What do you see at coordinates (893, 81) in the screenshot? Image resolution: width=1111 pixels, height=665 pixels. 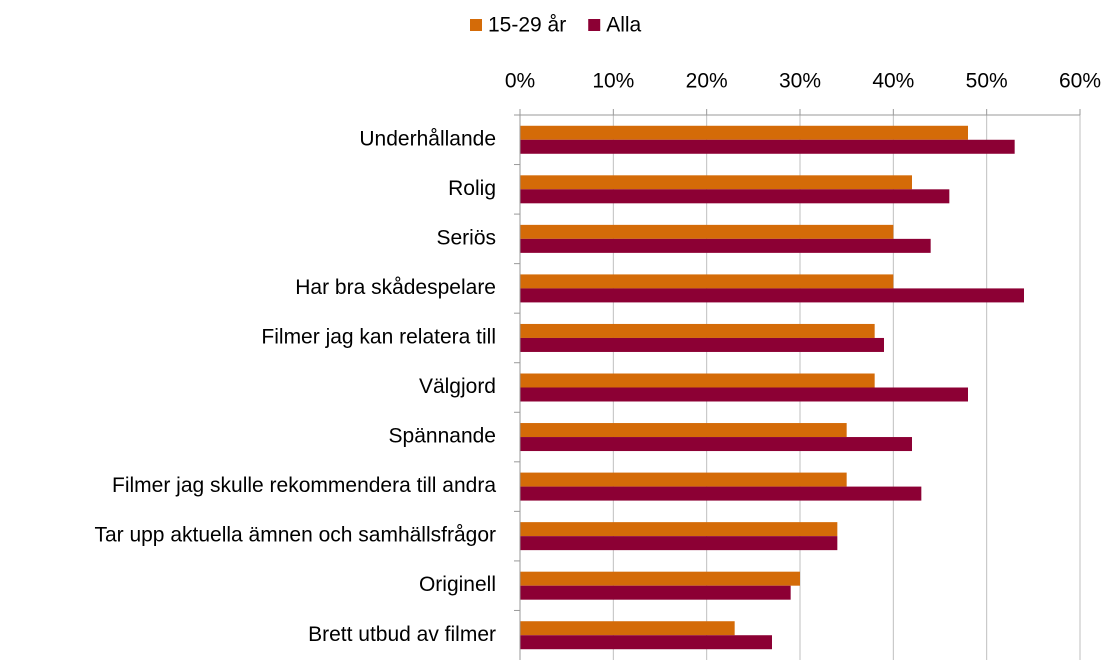 I see `x-tick-label: 40%` at bounding box center [893, 81].